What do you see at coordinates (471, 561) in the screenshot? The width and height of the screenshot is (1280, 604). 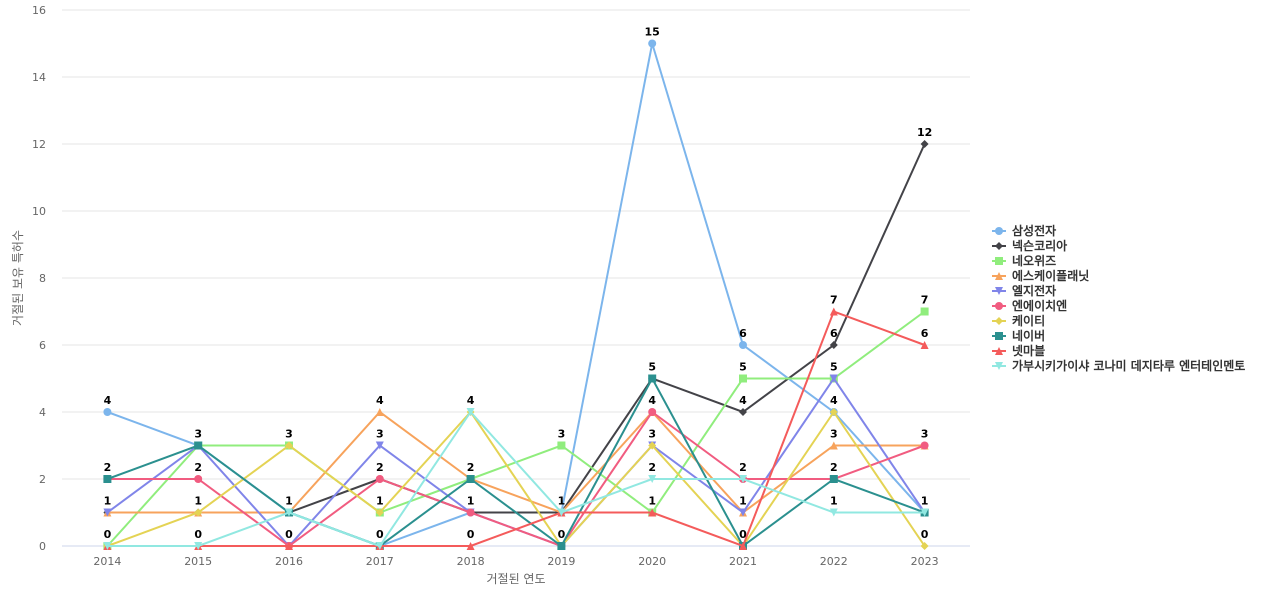 I see `x-tick-label: 2018` at bounding box center [471, 561].